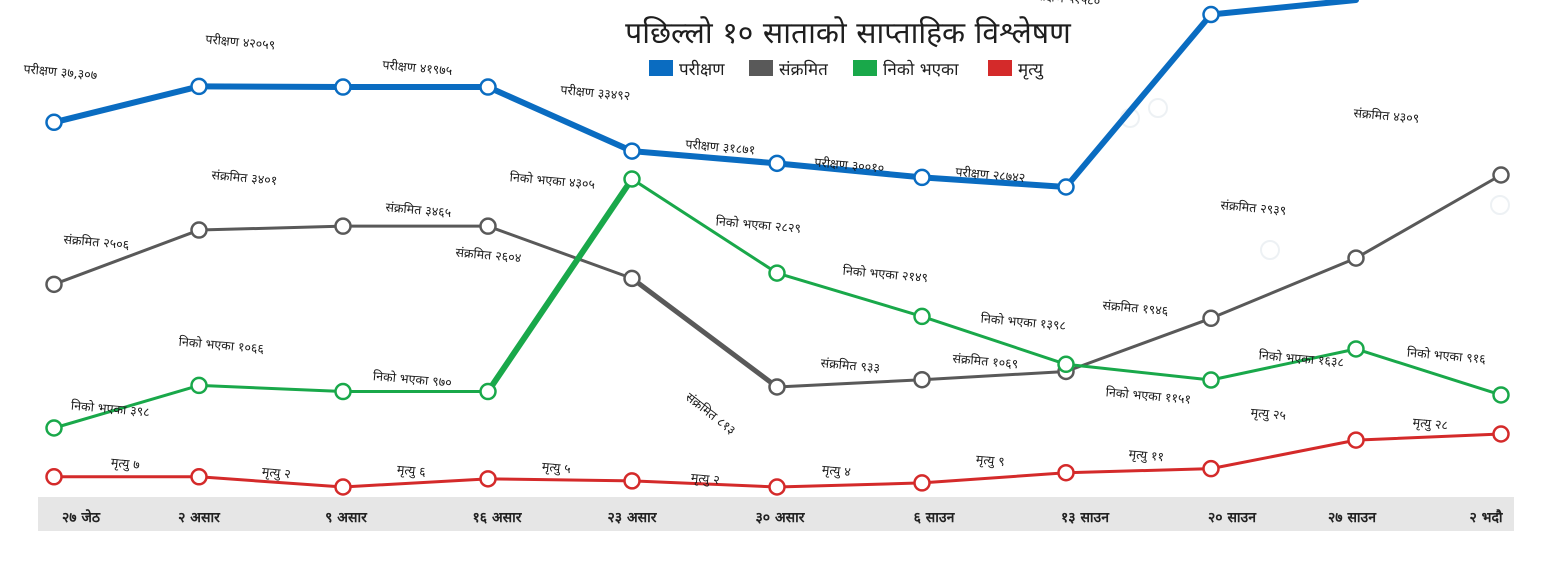 The image size is (1550, 561). Describe the element at coordinates (850, 365) in the screenshot. I see `data-label-infected: संक्रमित ९३३` at that location.